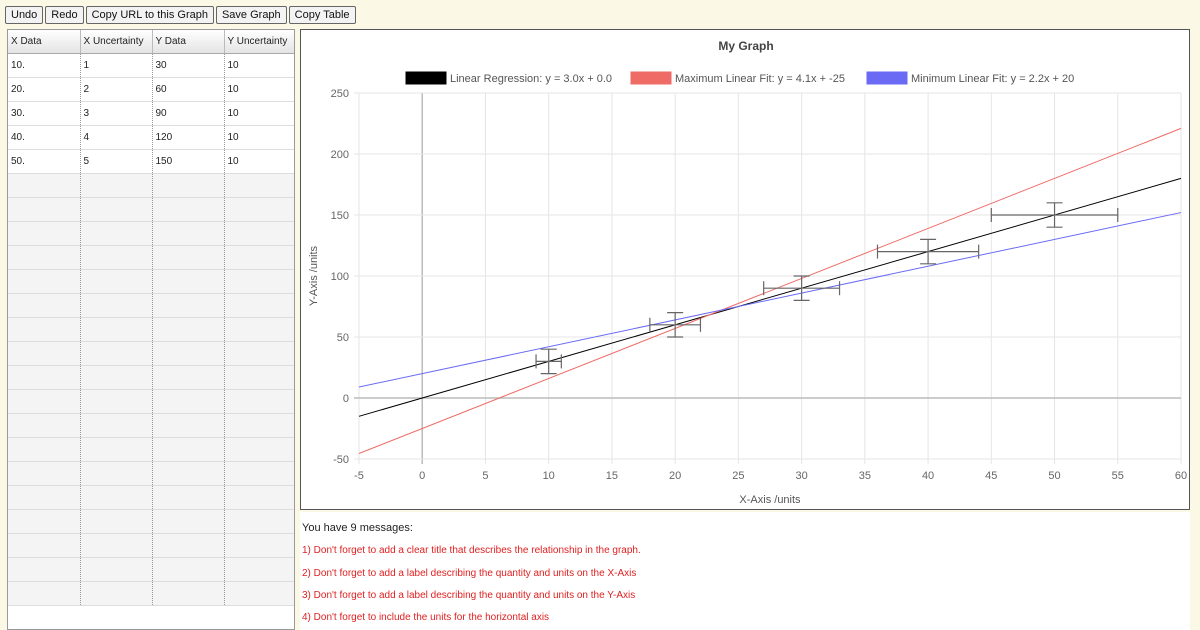  I want to click on cell-x-data: 40., so click(44, 137).